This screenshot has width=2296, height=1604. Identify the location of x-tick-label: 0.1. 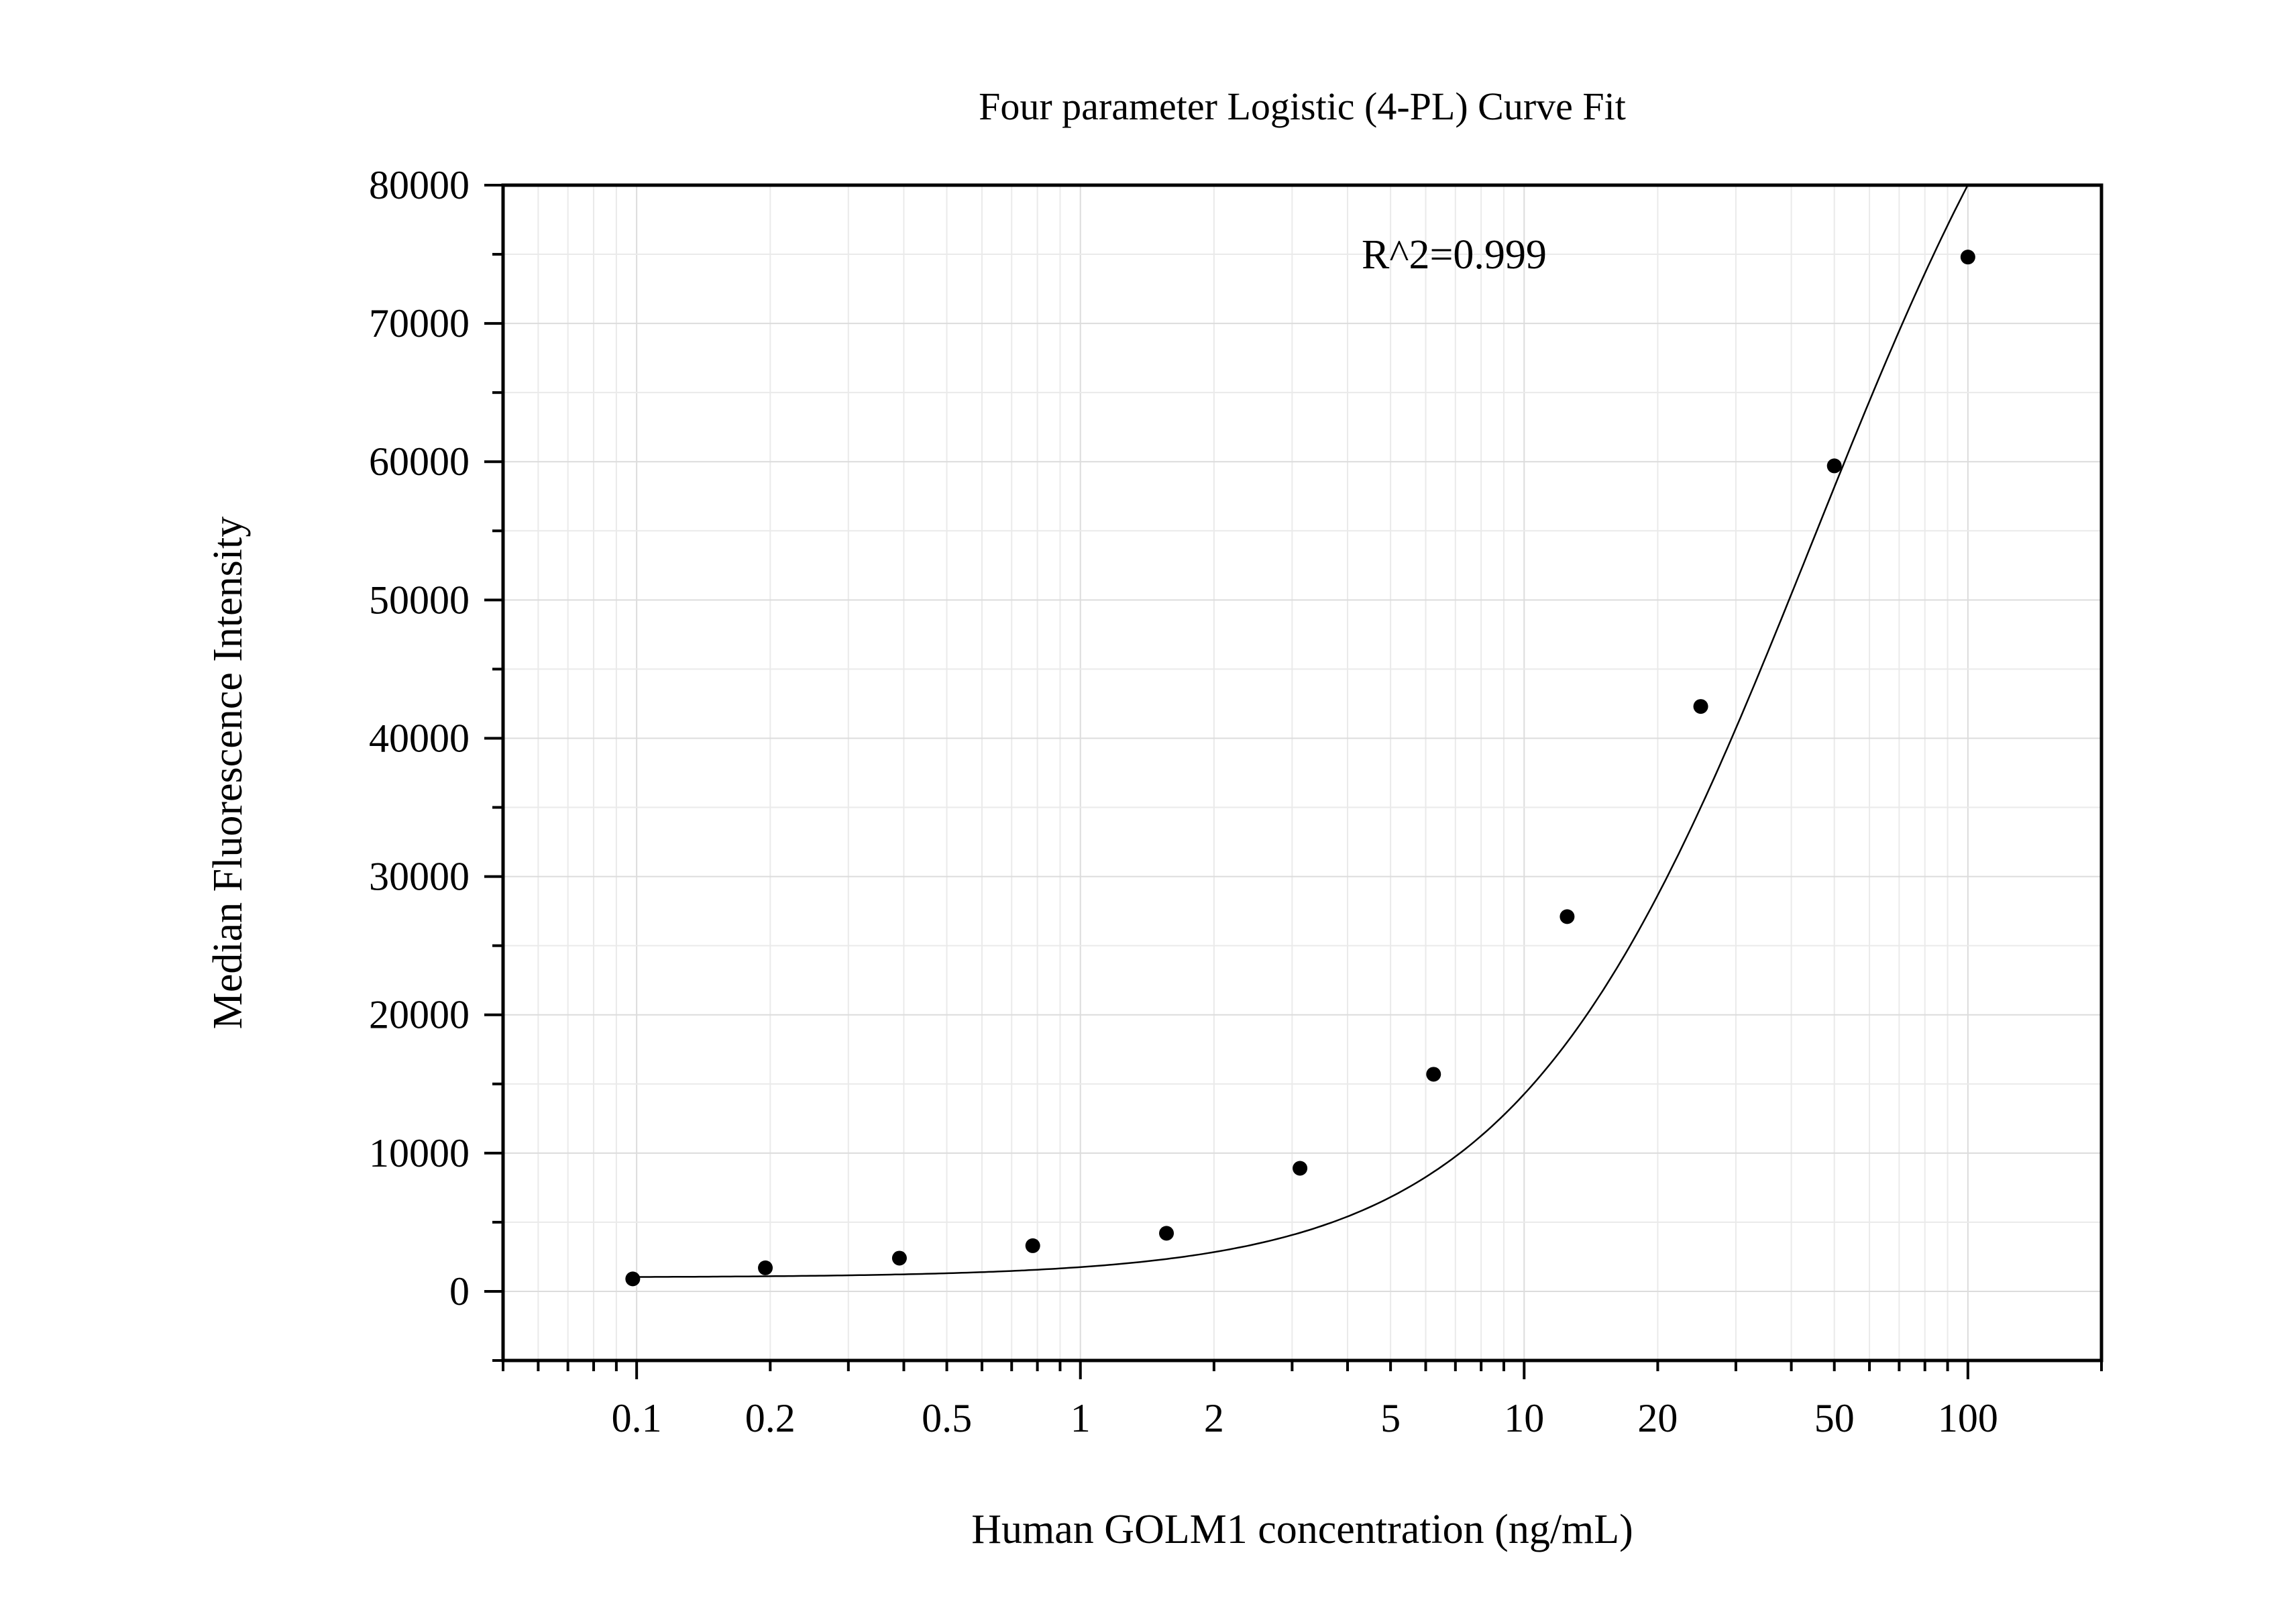
(637, 1418).